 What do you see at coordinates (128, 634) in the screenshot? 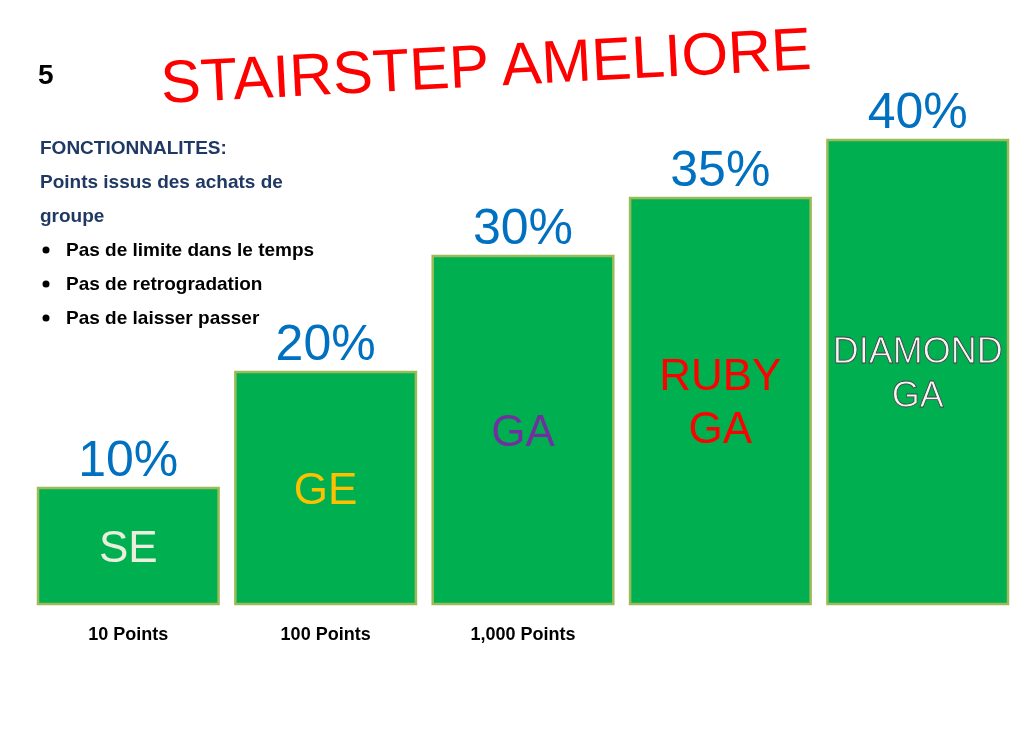
I see `annotation: 10 Points` at bounding box center [128, 634].